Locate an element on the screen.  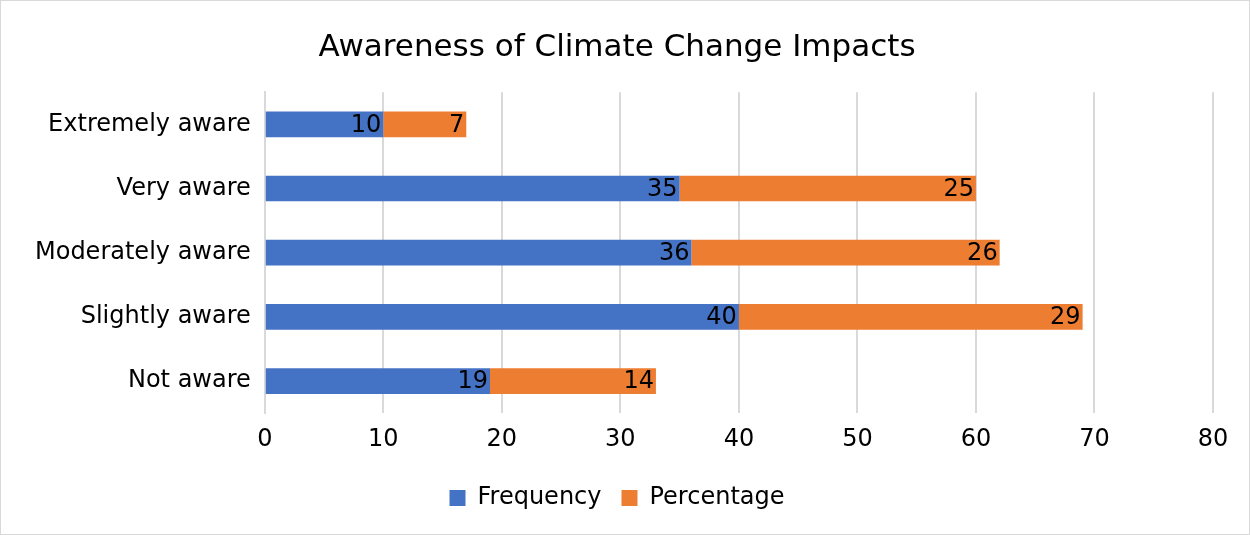
data-label: 14 is located at coordinates (638, 380).